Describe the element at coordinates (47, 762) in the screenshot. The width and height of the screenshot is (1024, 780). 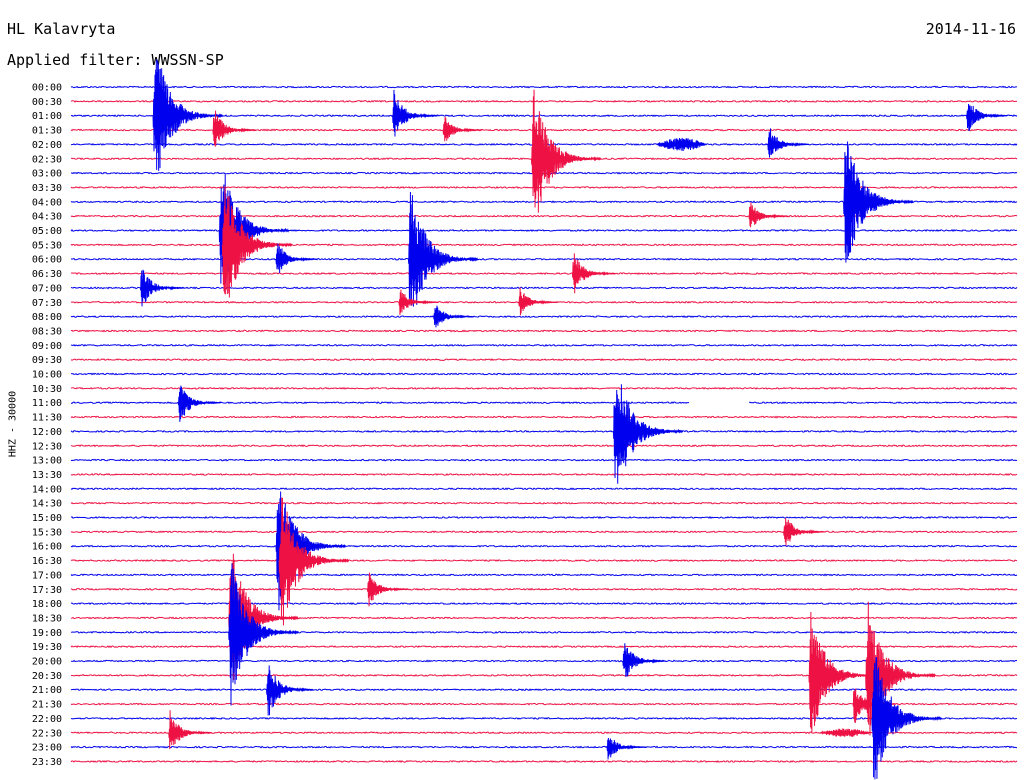
I see `row-time-label: 23:30` at that location.